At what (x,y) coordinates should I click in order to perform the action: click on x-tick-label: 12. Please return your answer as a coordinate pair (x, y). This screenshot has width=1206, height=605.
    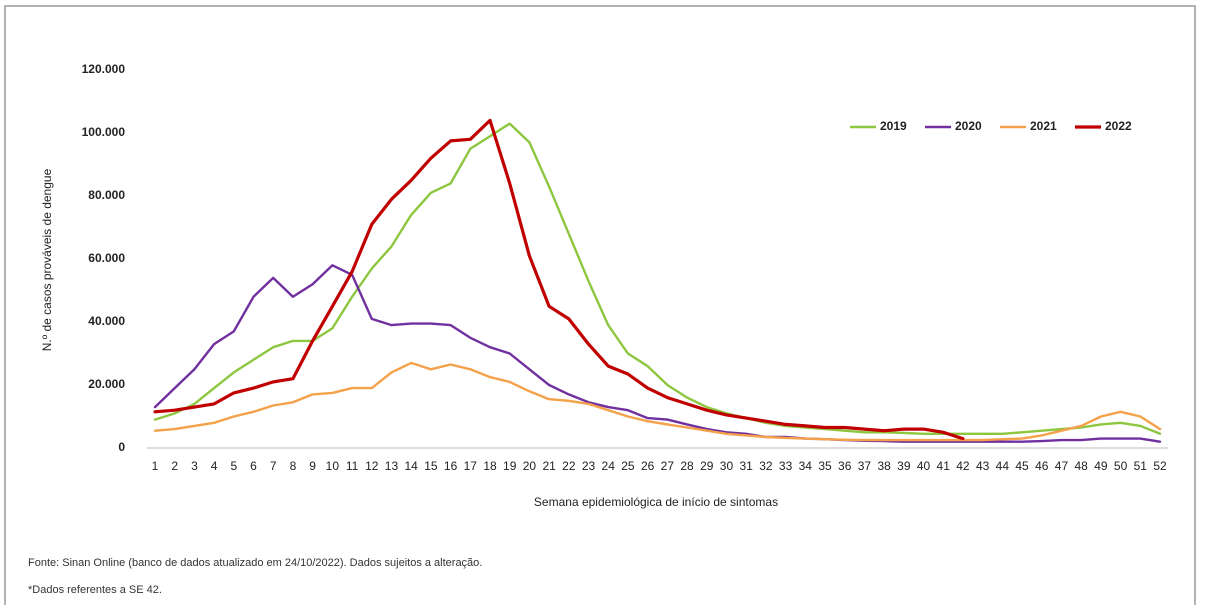
    Looking at the image, I should click on (372, 466).